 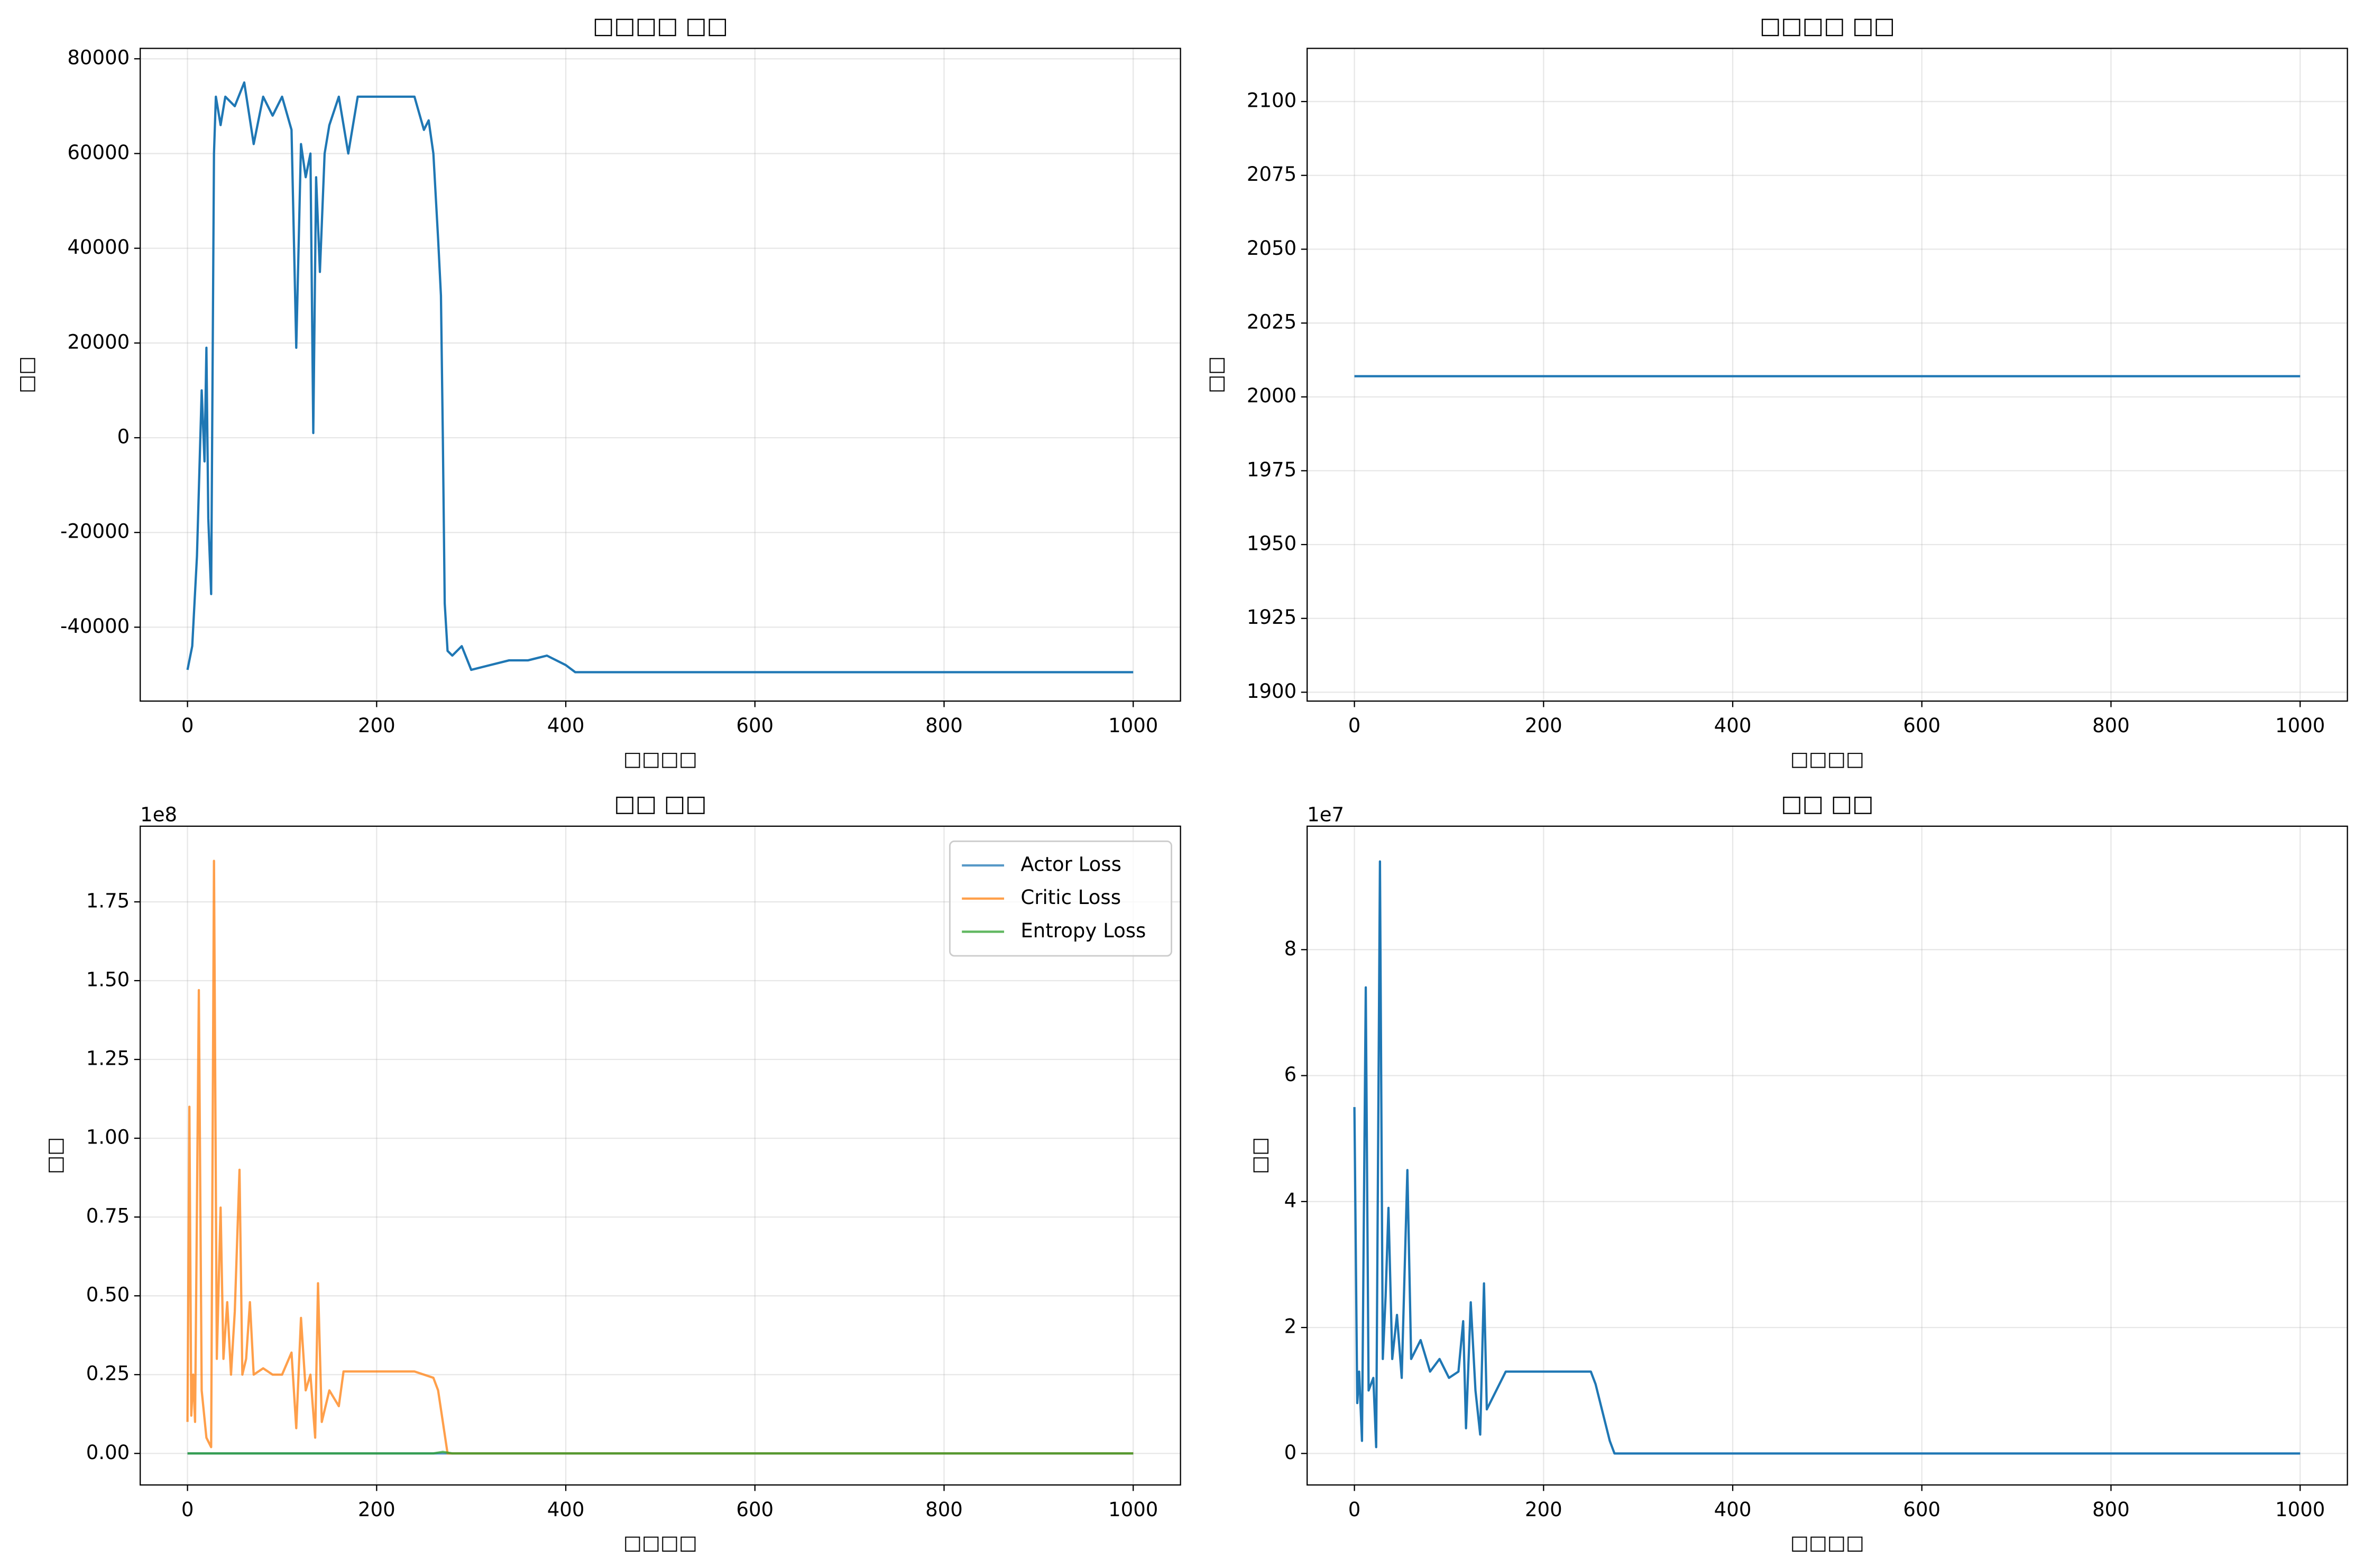 What do you see at coordinates (1271, 543) in the screenshot?
I see `y-tick-label: 1950` at bounding box center [1271, 543].